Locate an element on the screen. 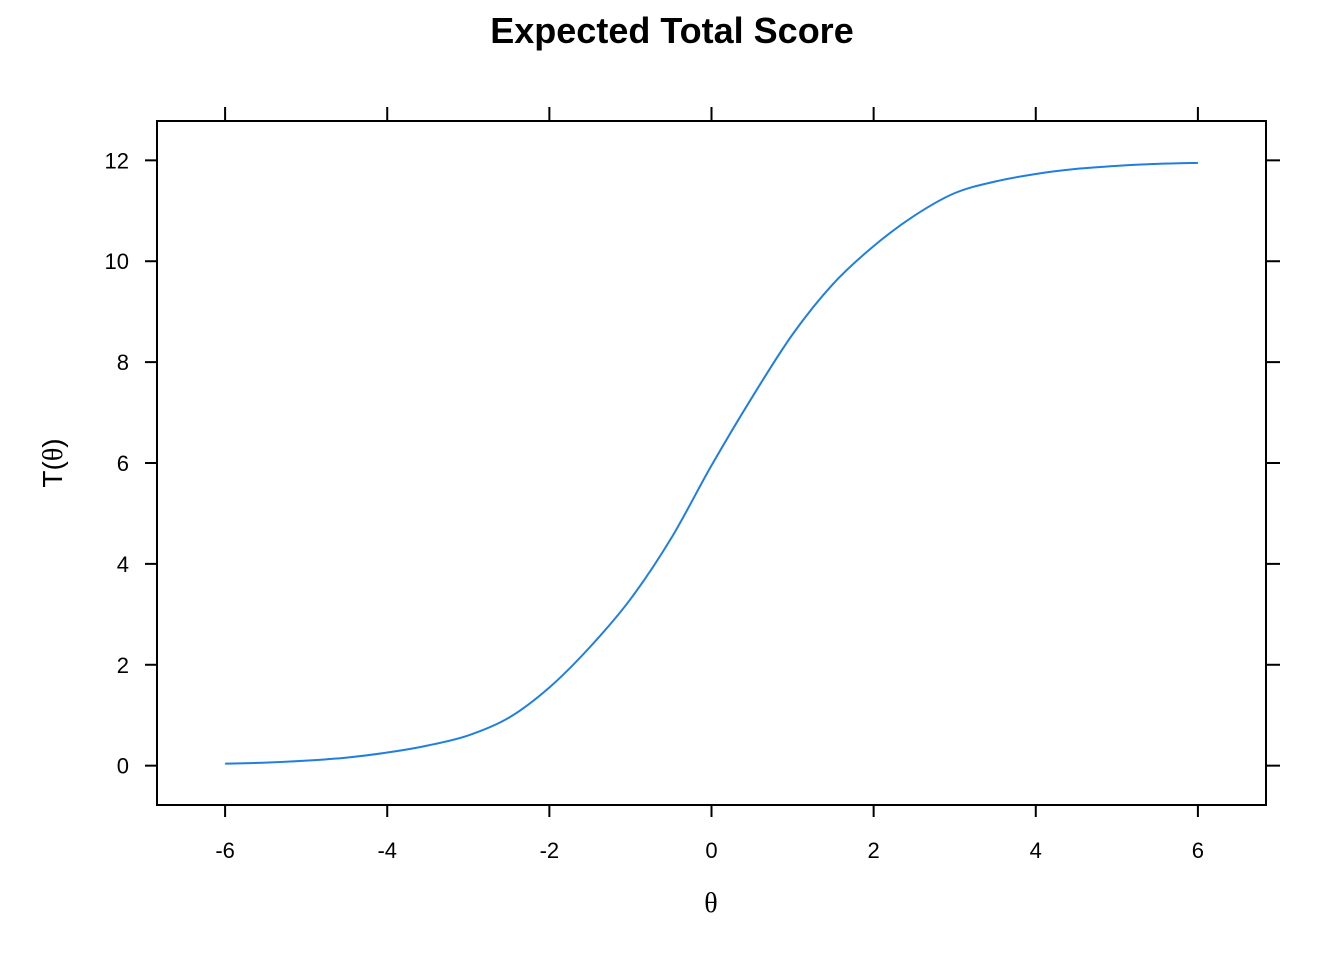  y-tick-label: 0 is located at coordinates (123, 766).